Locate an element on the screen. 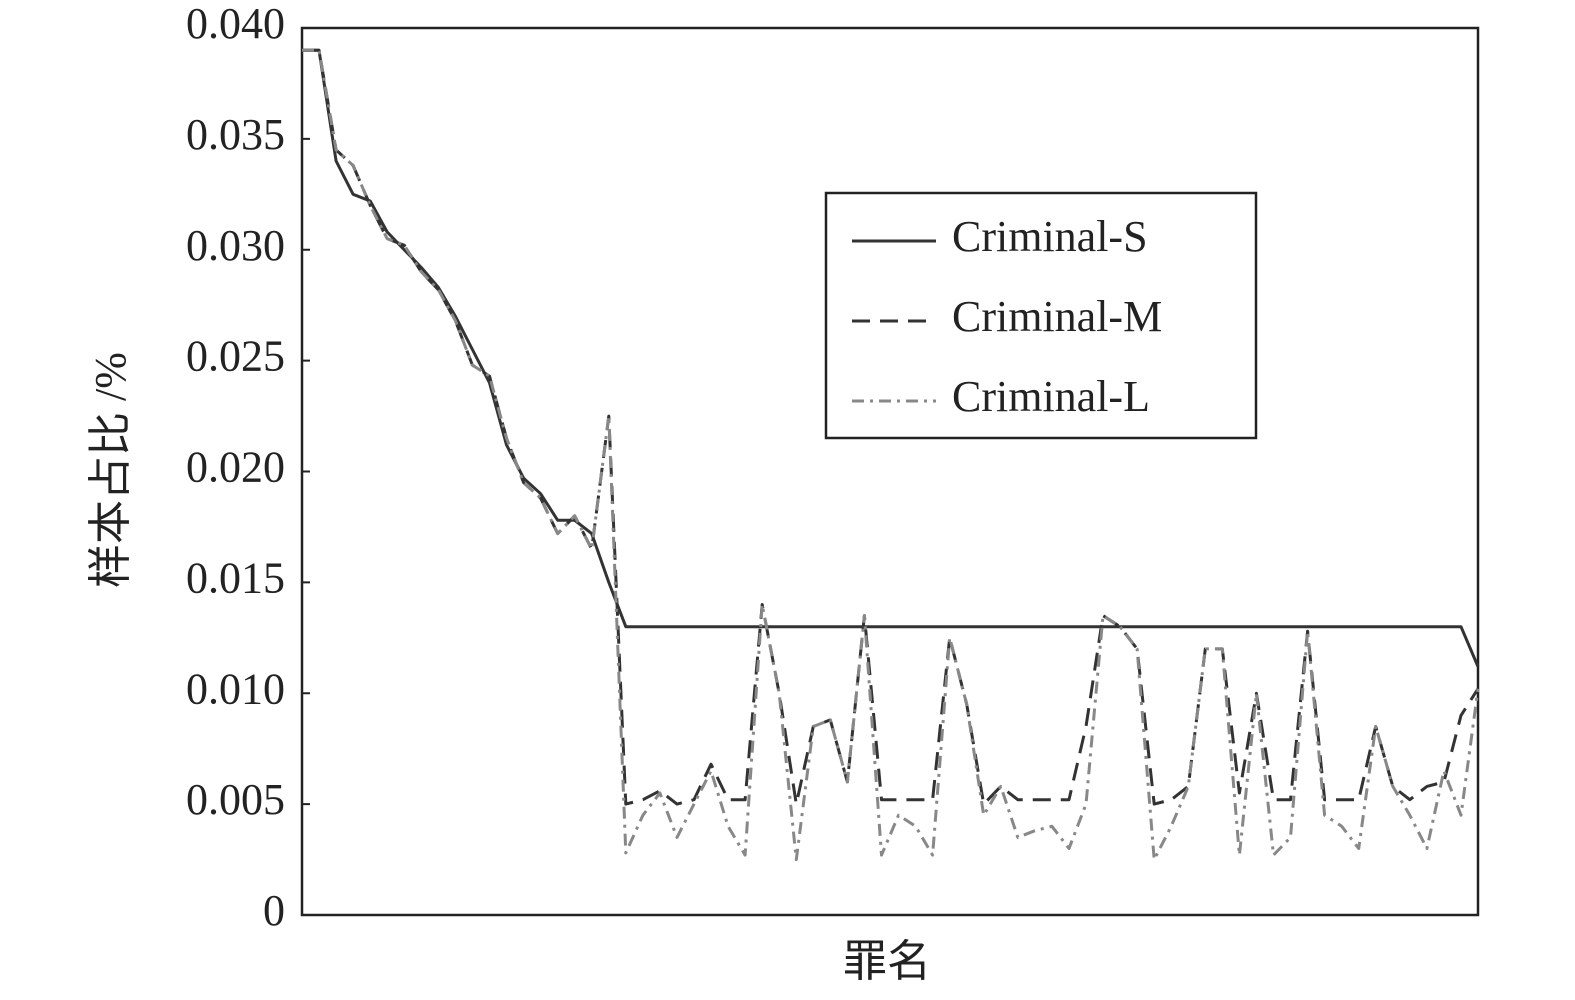 The width and height of the screenshot is (1575, 1000). x-axis-label: 罪名 is located at coordinates (887, 961).